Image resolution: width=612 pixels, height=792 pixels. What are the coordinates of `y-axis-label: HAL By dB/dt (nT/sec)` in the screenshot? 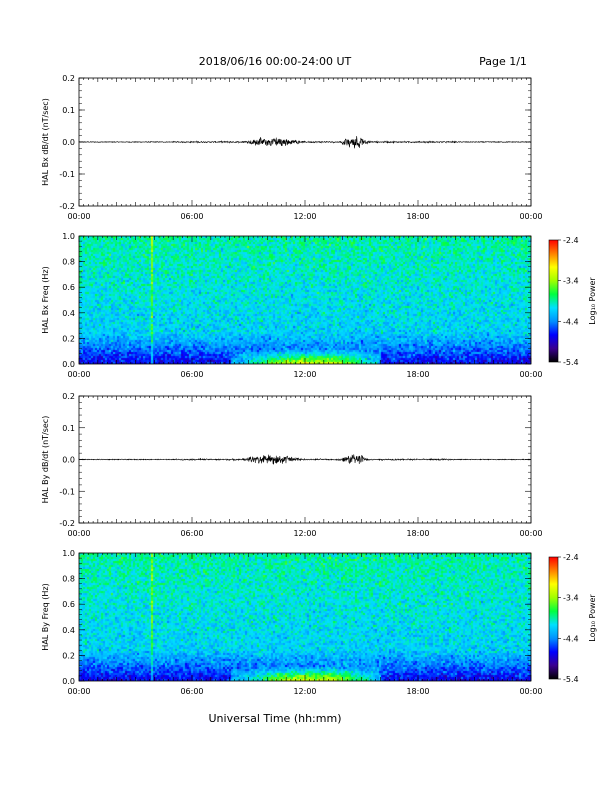 It's located at (45, 460).